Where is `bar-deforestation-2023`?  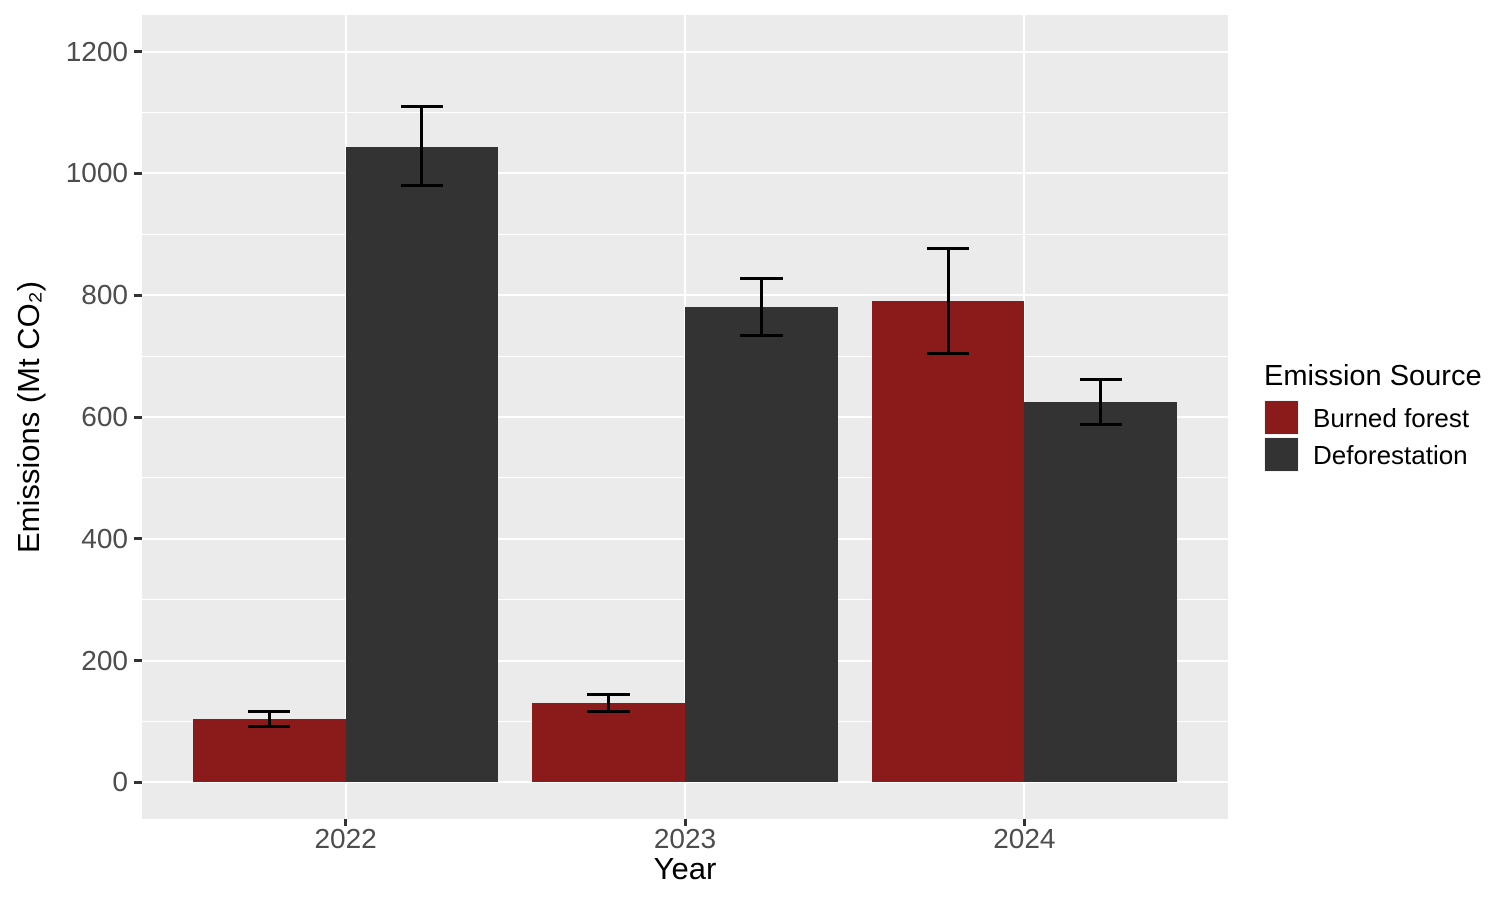 bar-deforestation-2023 is located at coordinates (761, 545).